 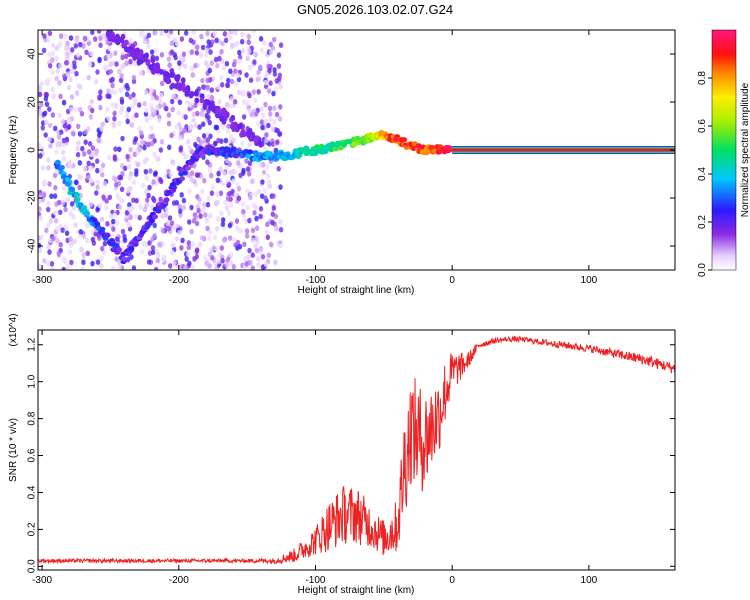 What do you see at coordinates (32, 245) in the screenshot?
I see `y-tick-label: -40` at bounding box center [32, 245].